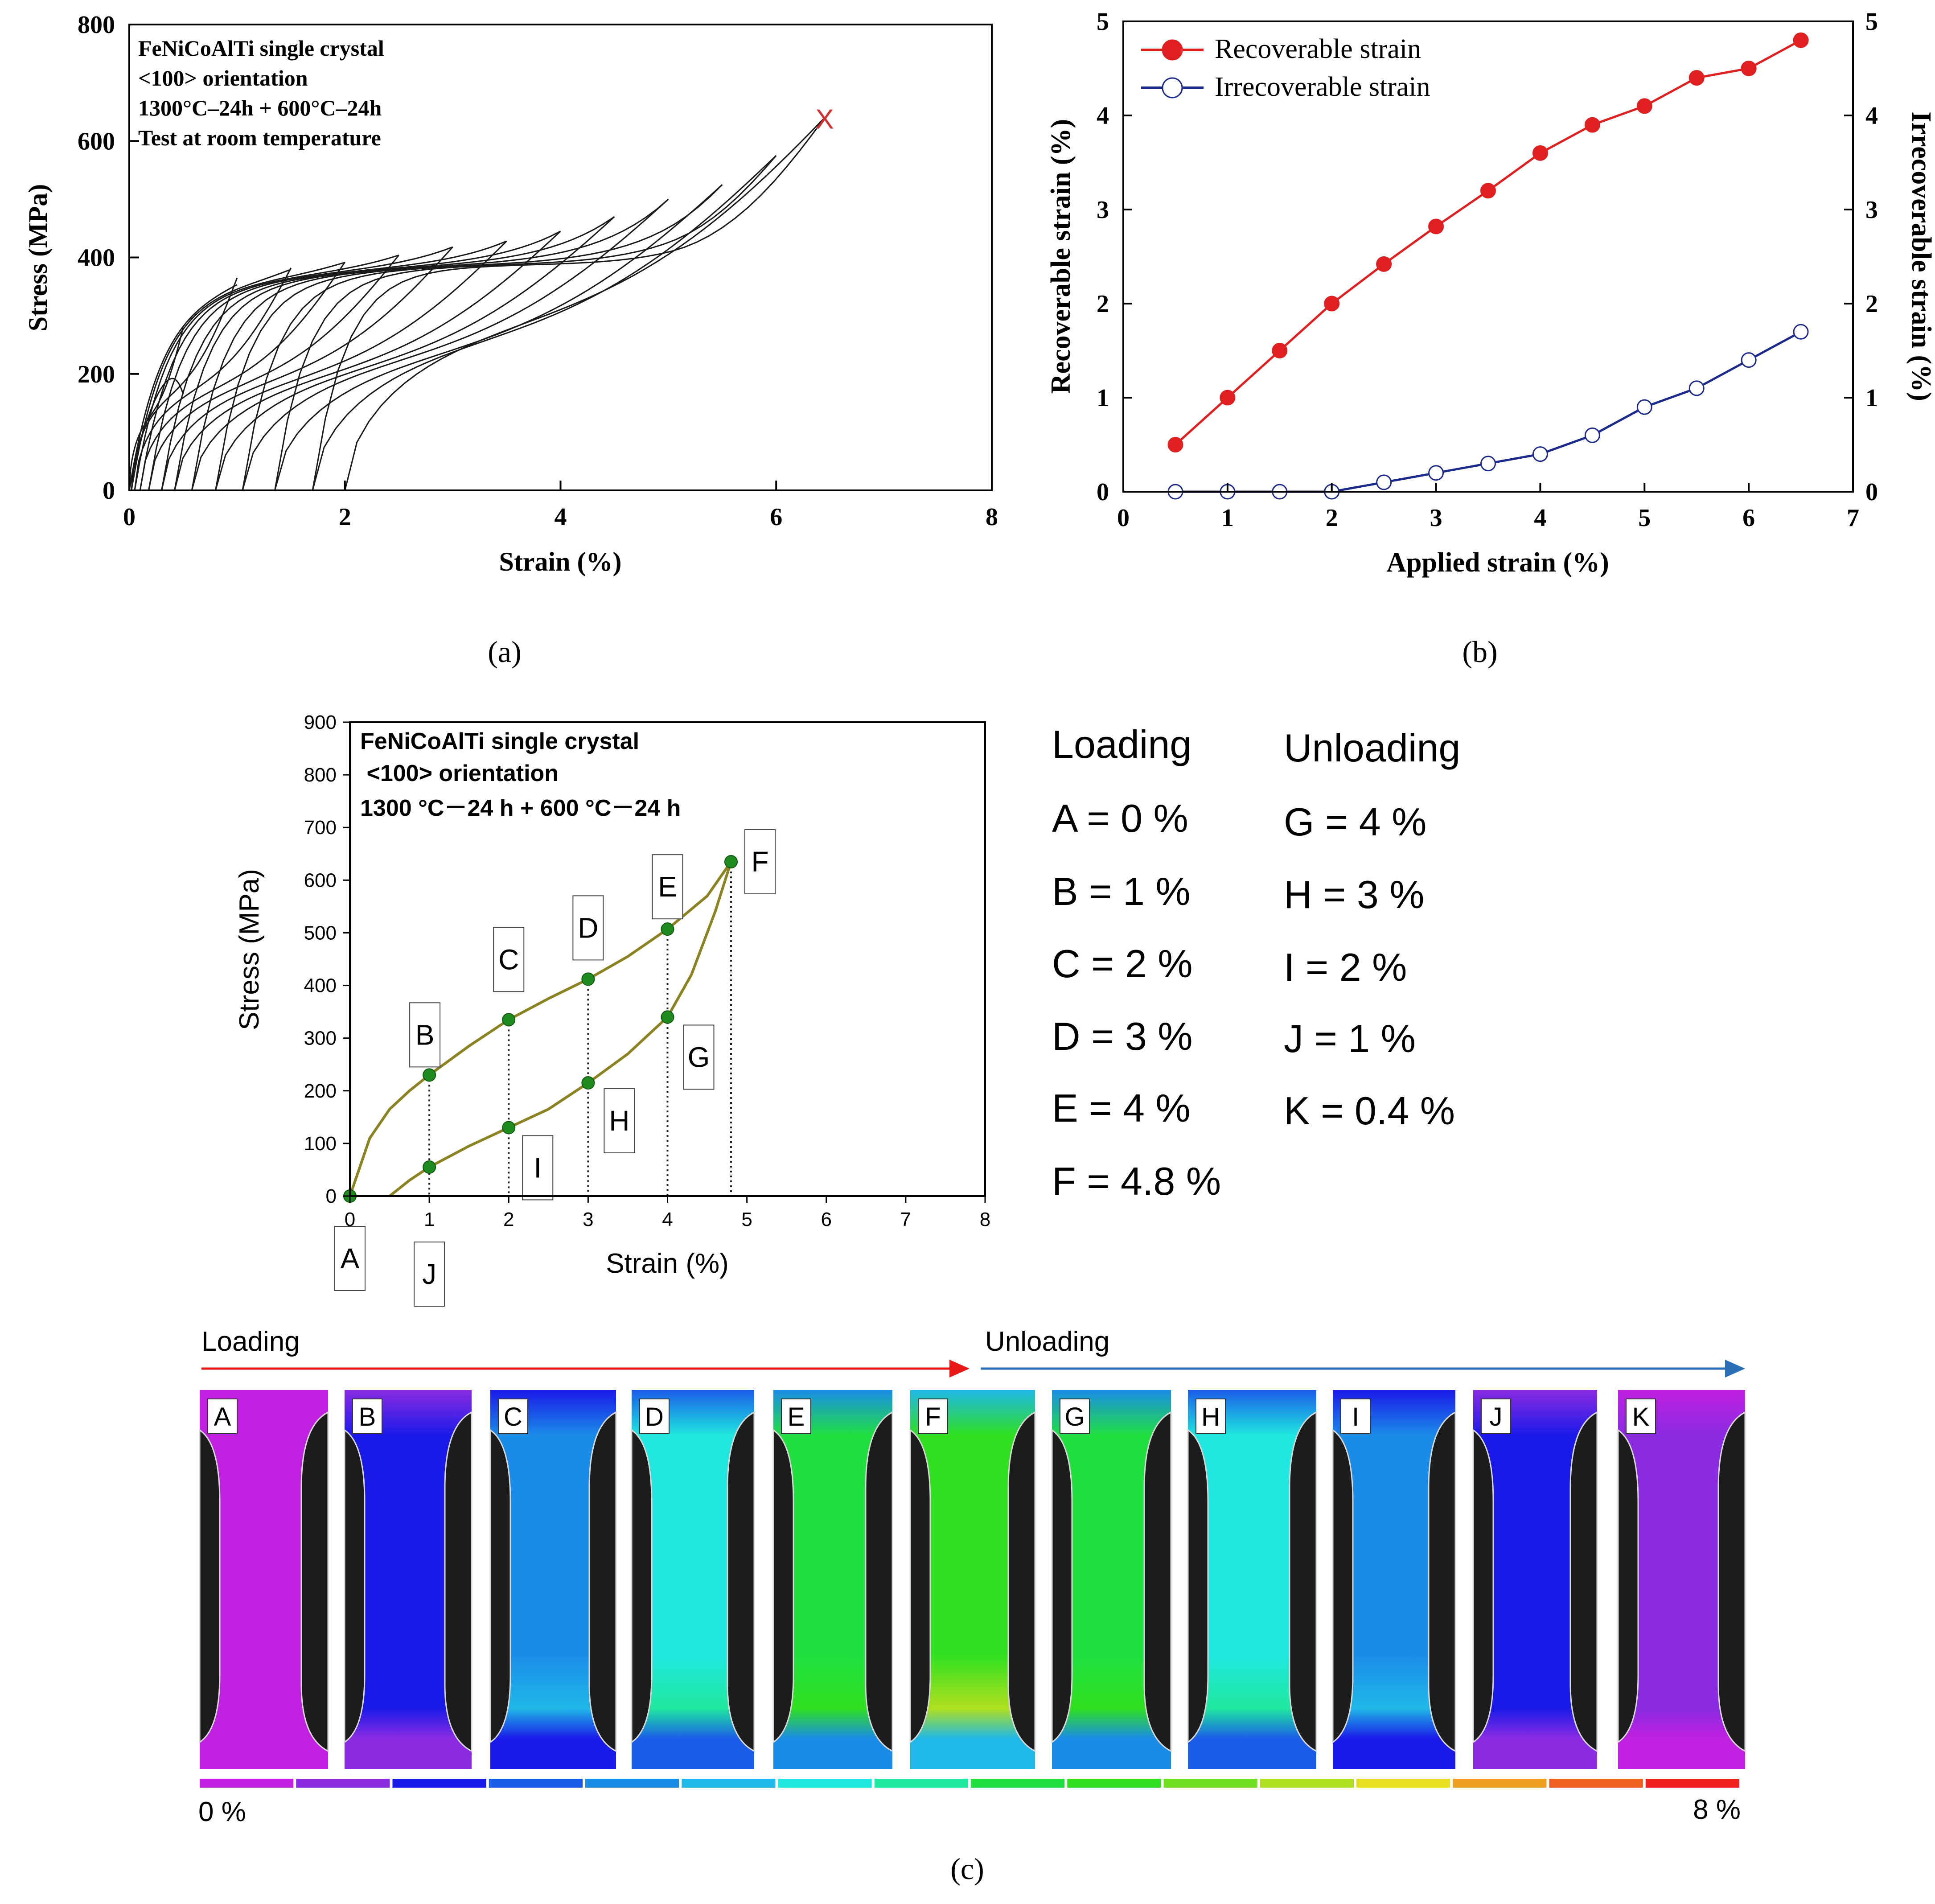 Image resolution: width=1935 pixels, height=1904 pixels. Describe the element at coordinates (222, 1812) in the screenshot. I see `colorbar-min-label: 0 %` at that location.